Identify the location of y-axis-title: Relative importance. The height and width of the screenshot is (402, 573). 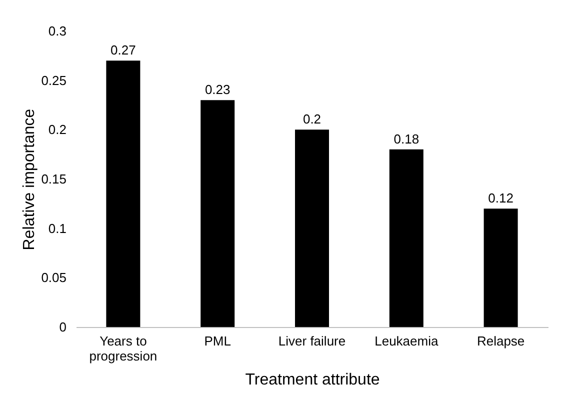
(29, 179).